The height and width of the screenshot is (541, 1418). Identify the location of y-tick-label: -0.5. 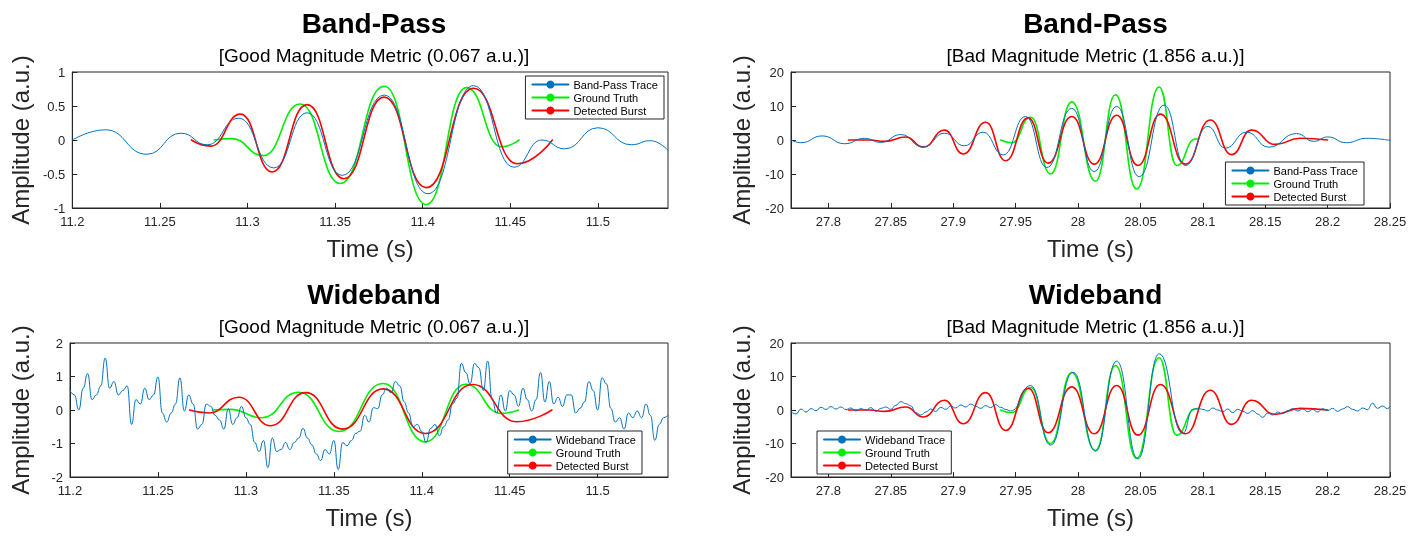
(54, 174).